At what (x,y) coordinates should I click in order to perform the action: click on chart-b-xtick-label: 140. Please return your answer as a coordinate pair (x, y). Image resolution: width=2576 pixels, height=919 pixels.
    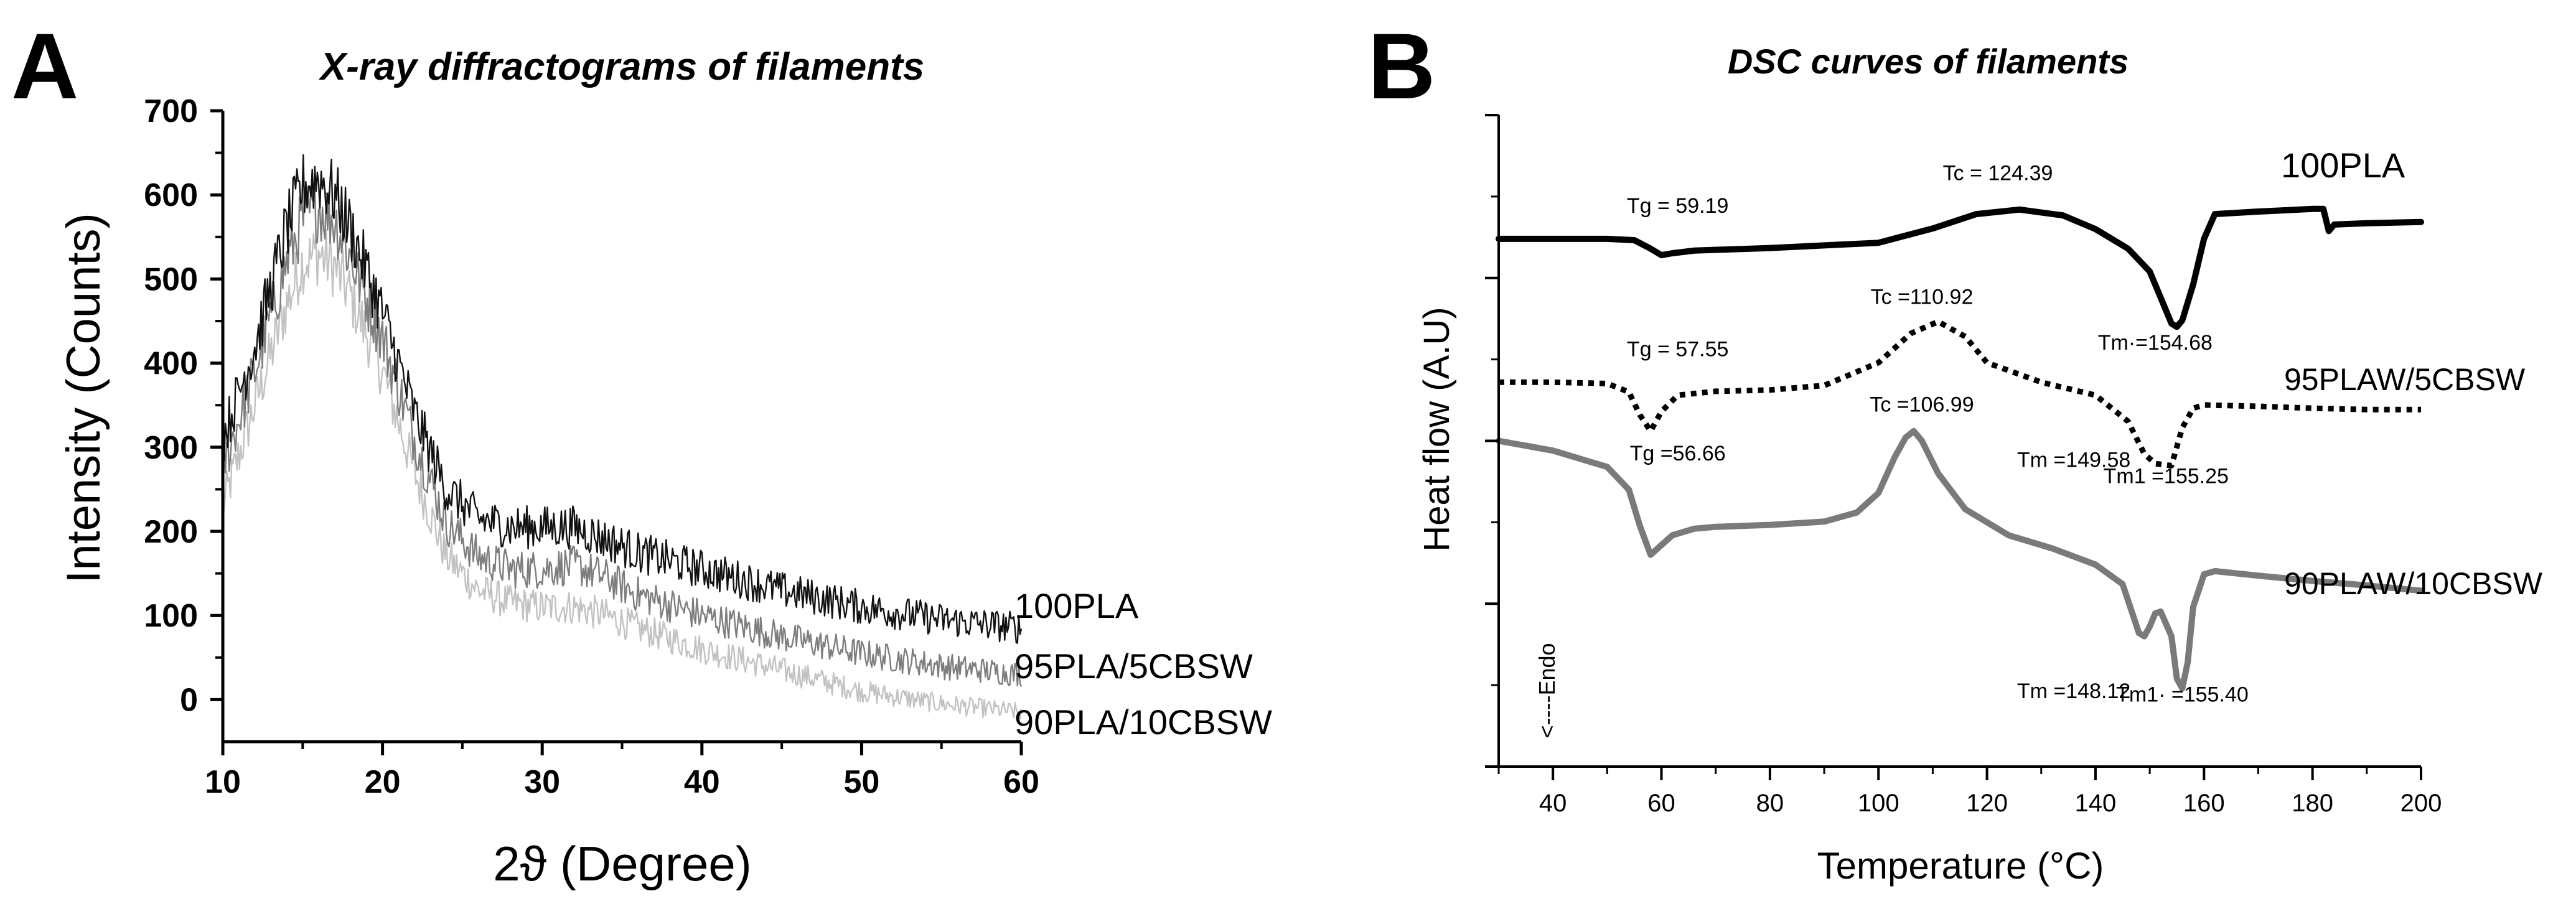
    Looking at the image, I should click on (2096, 803).